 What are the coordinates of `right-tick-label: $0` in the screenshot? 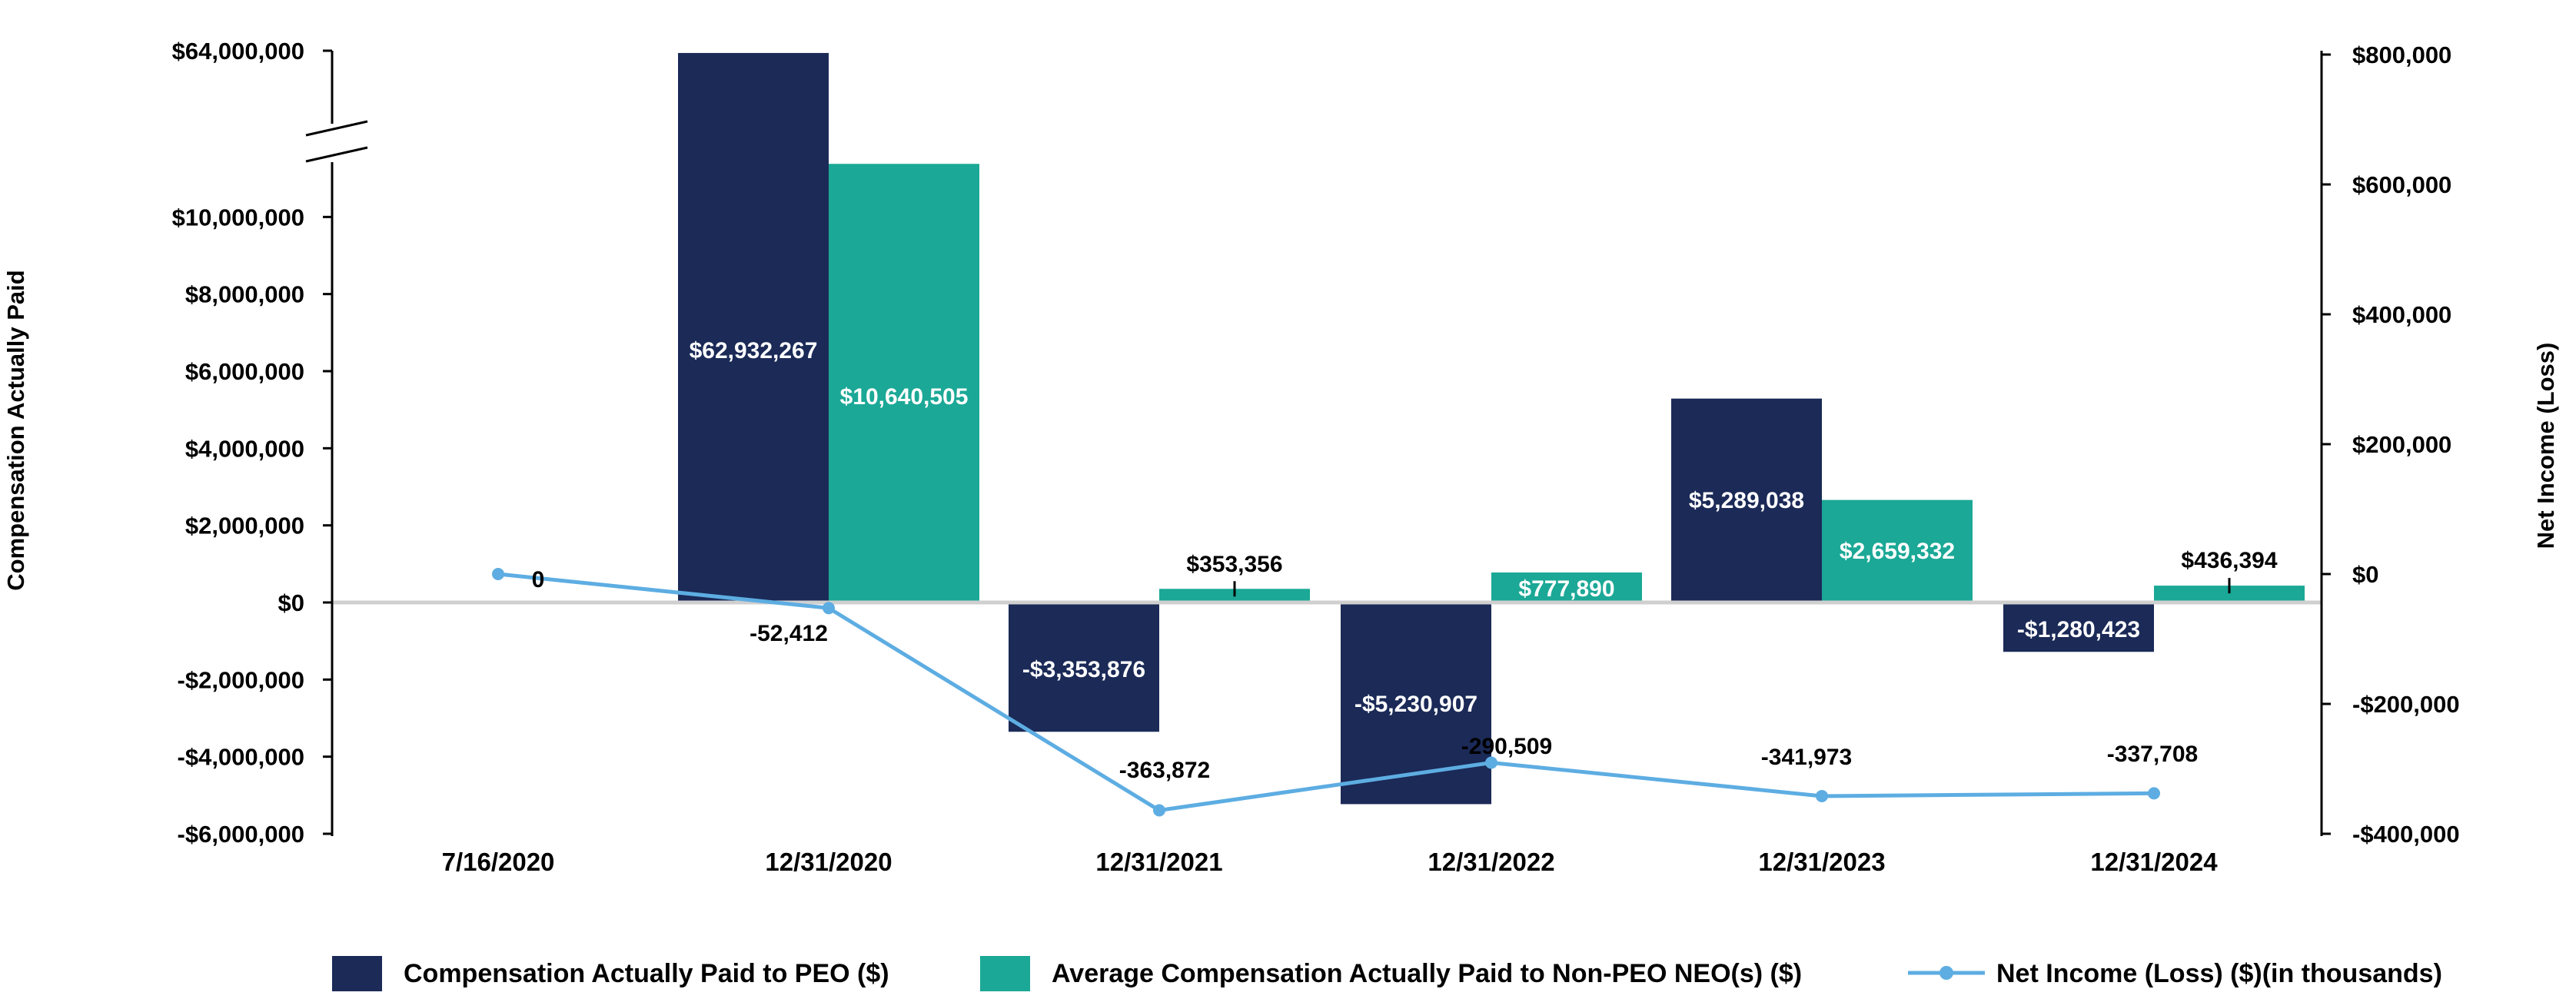 It's located at (2365, 574).